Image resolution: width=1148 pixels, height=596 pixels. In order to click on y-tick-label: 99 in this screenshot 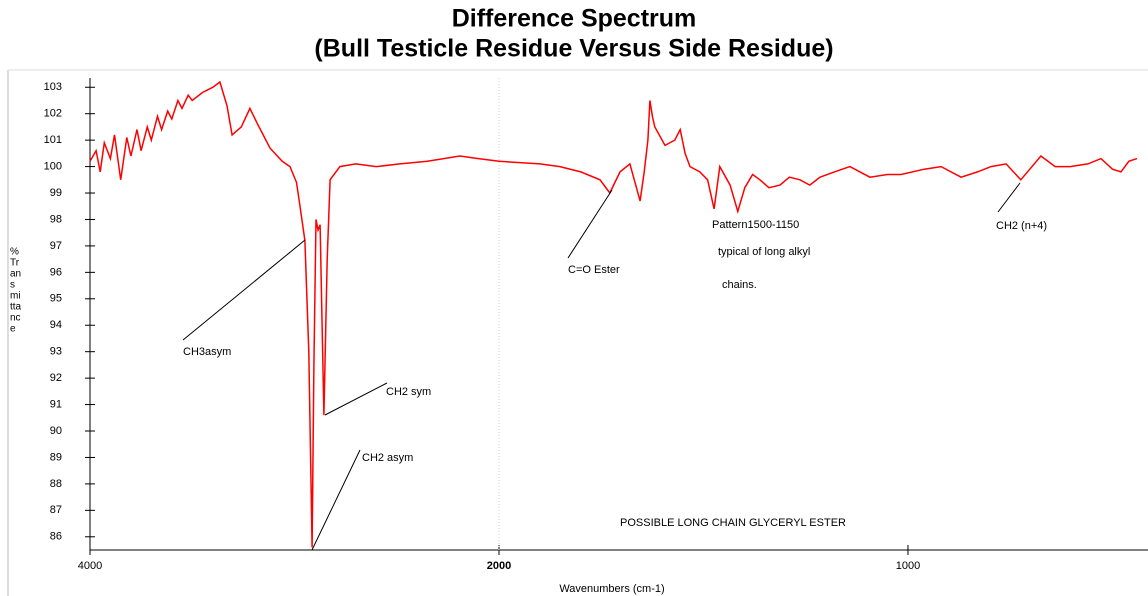, I will do `click(56, 193)`.